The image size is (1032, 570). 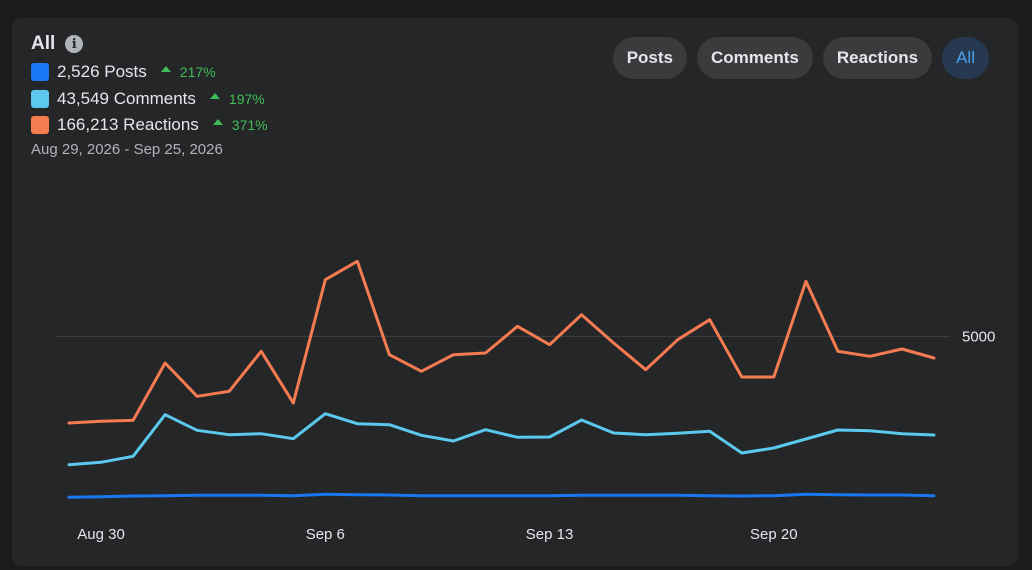 I want to click on legend-label: 166,213 Reactions, so click(x=128, y=125).